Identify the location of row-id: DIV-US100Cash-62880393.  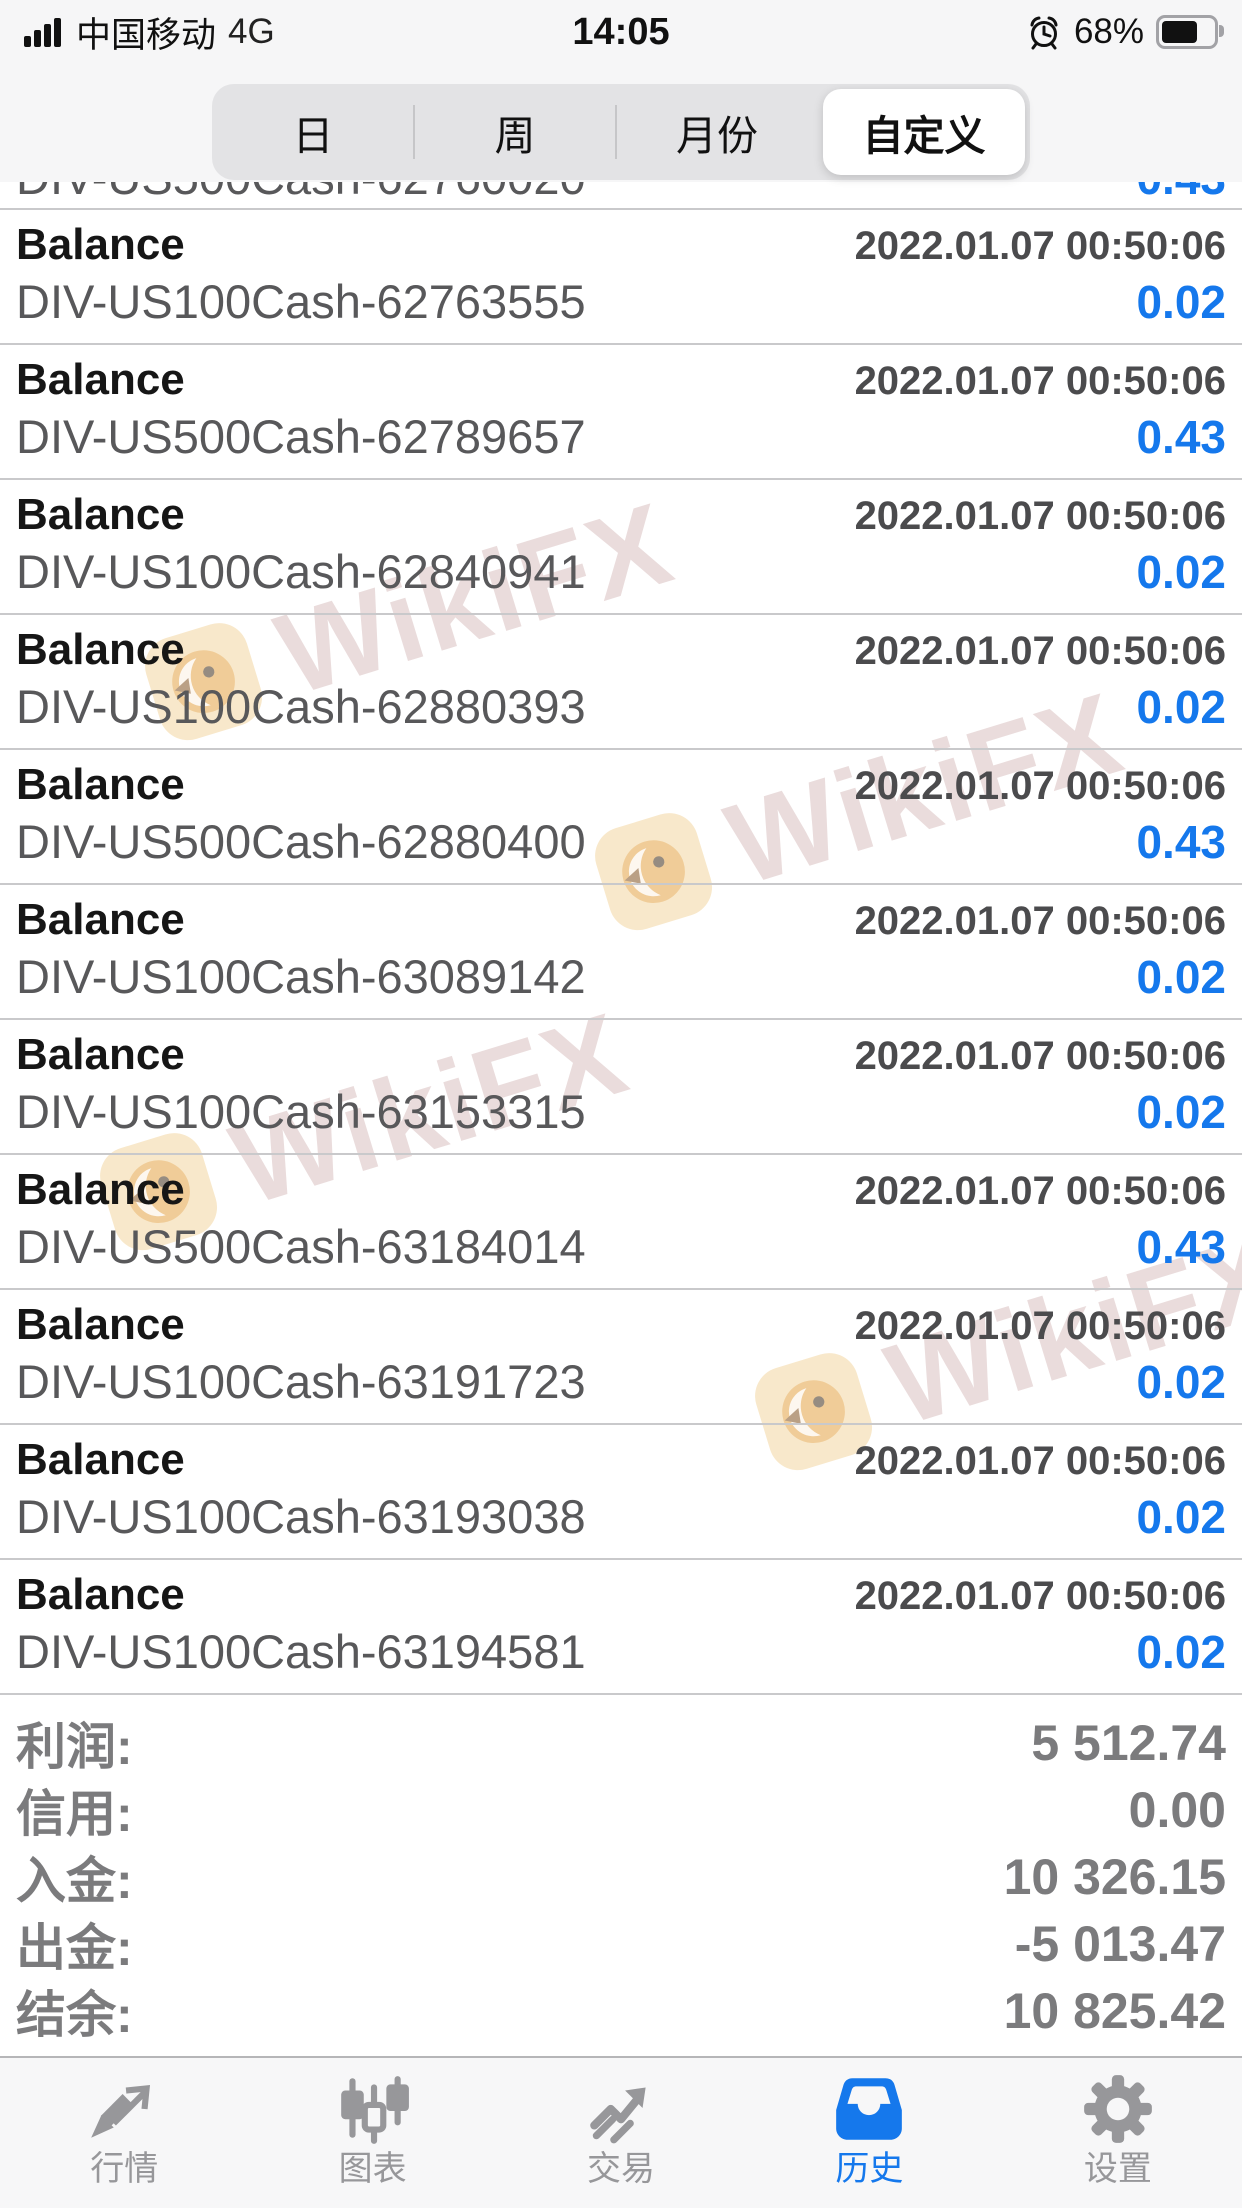
(301, 706).